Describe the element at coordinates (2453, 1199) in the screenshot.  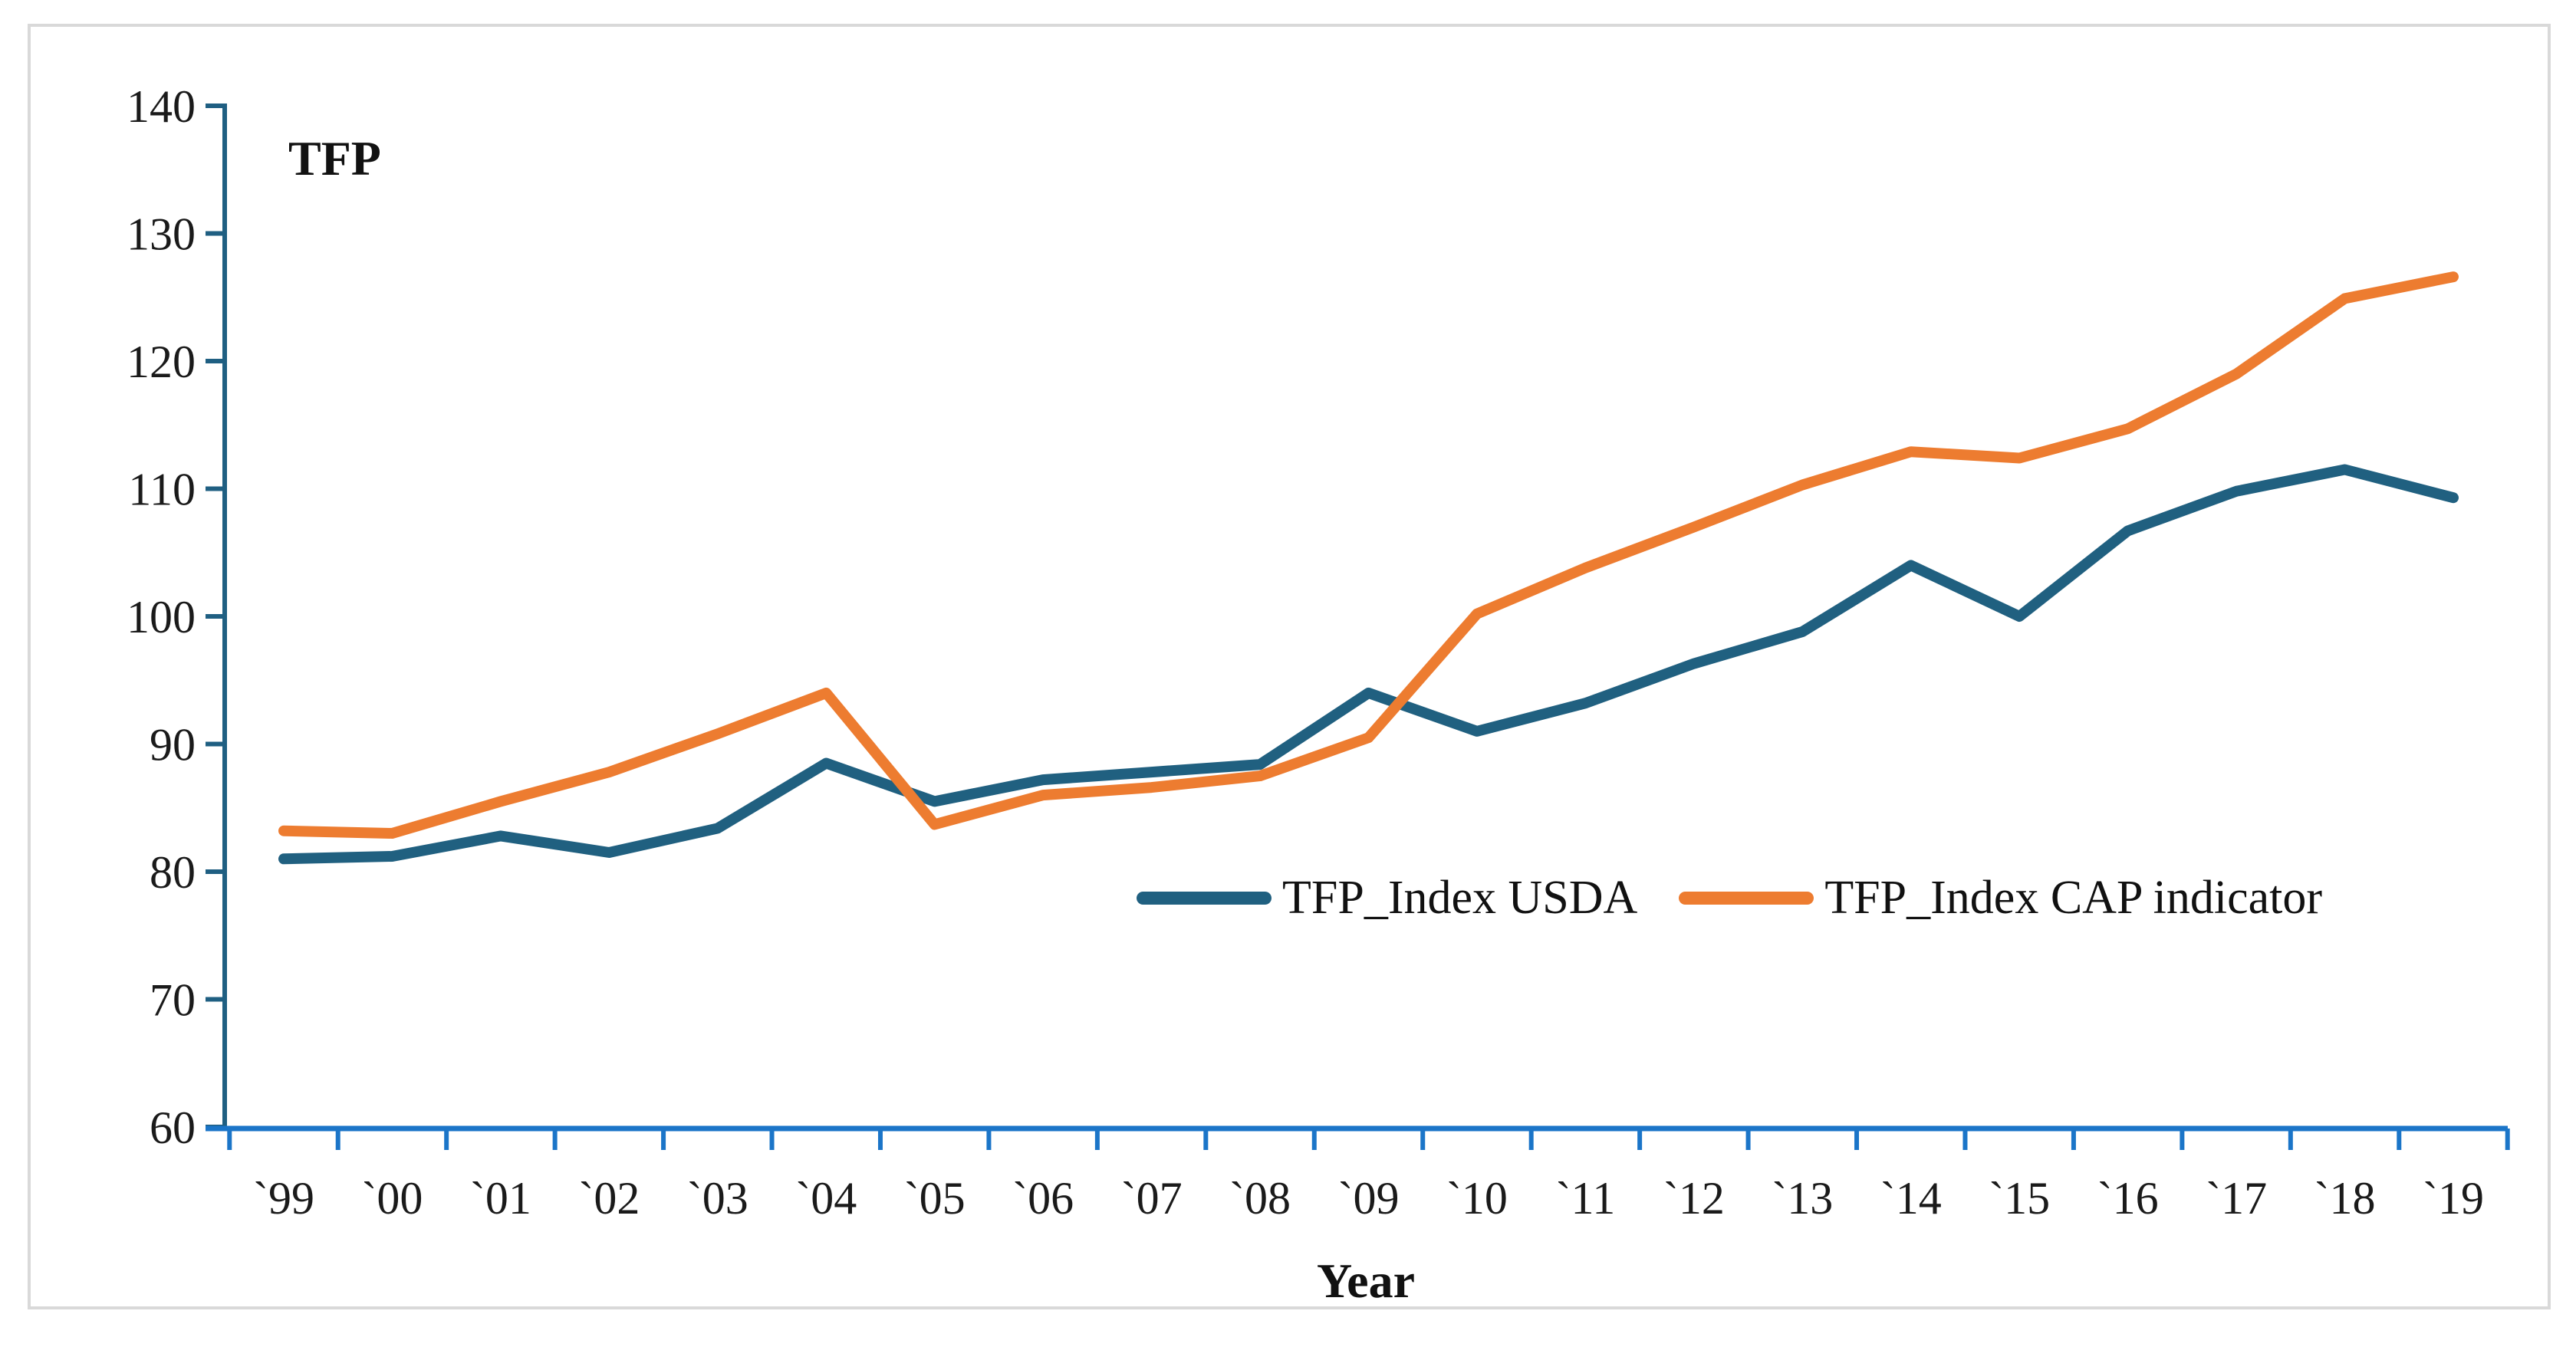
I see `x-tick-label: `19` at that location.